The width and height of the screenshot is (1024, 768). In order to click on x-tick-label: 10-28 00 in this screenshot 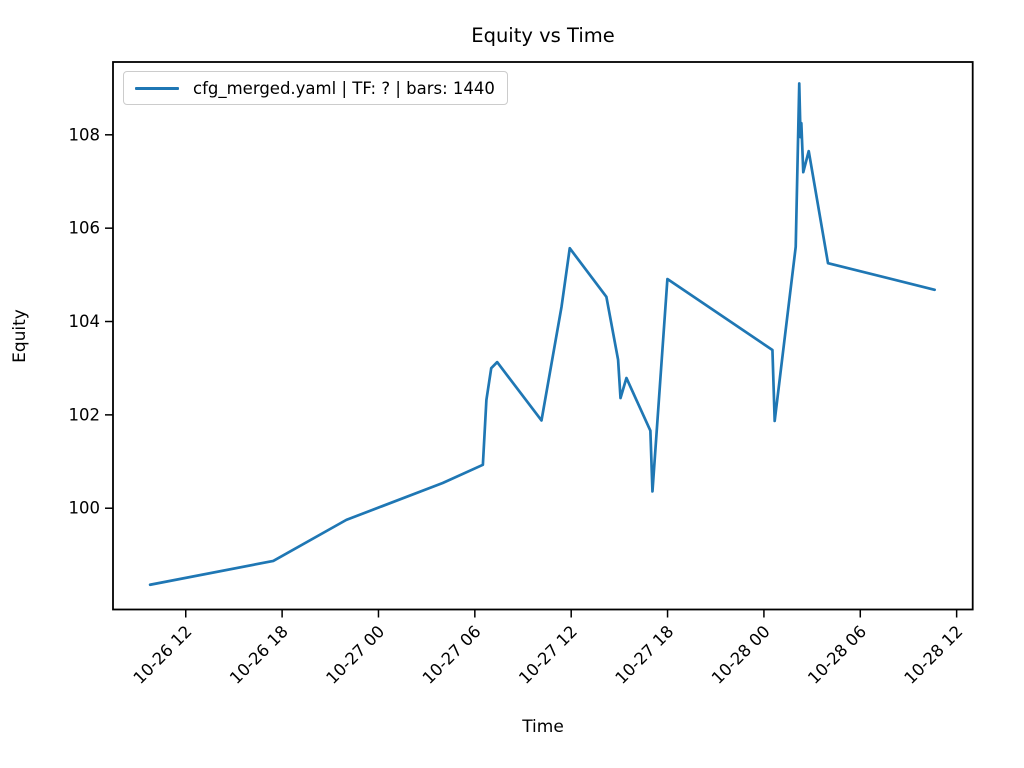, I will do `click(741, 655)`.